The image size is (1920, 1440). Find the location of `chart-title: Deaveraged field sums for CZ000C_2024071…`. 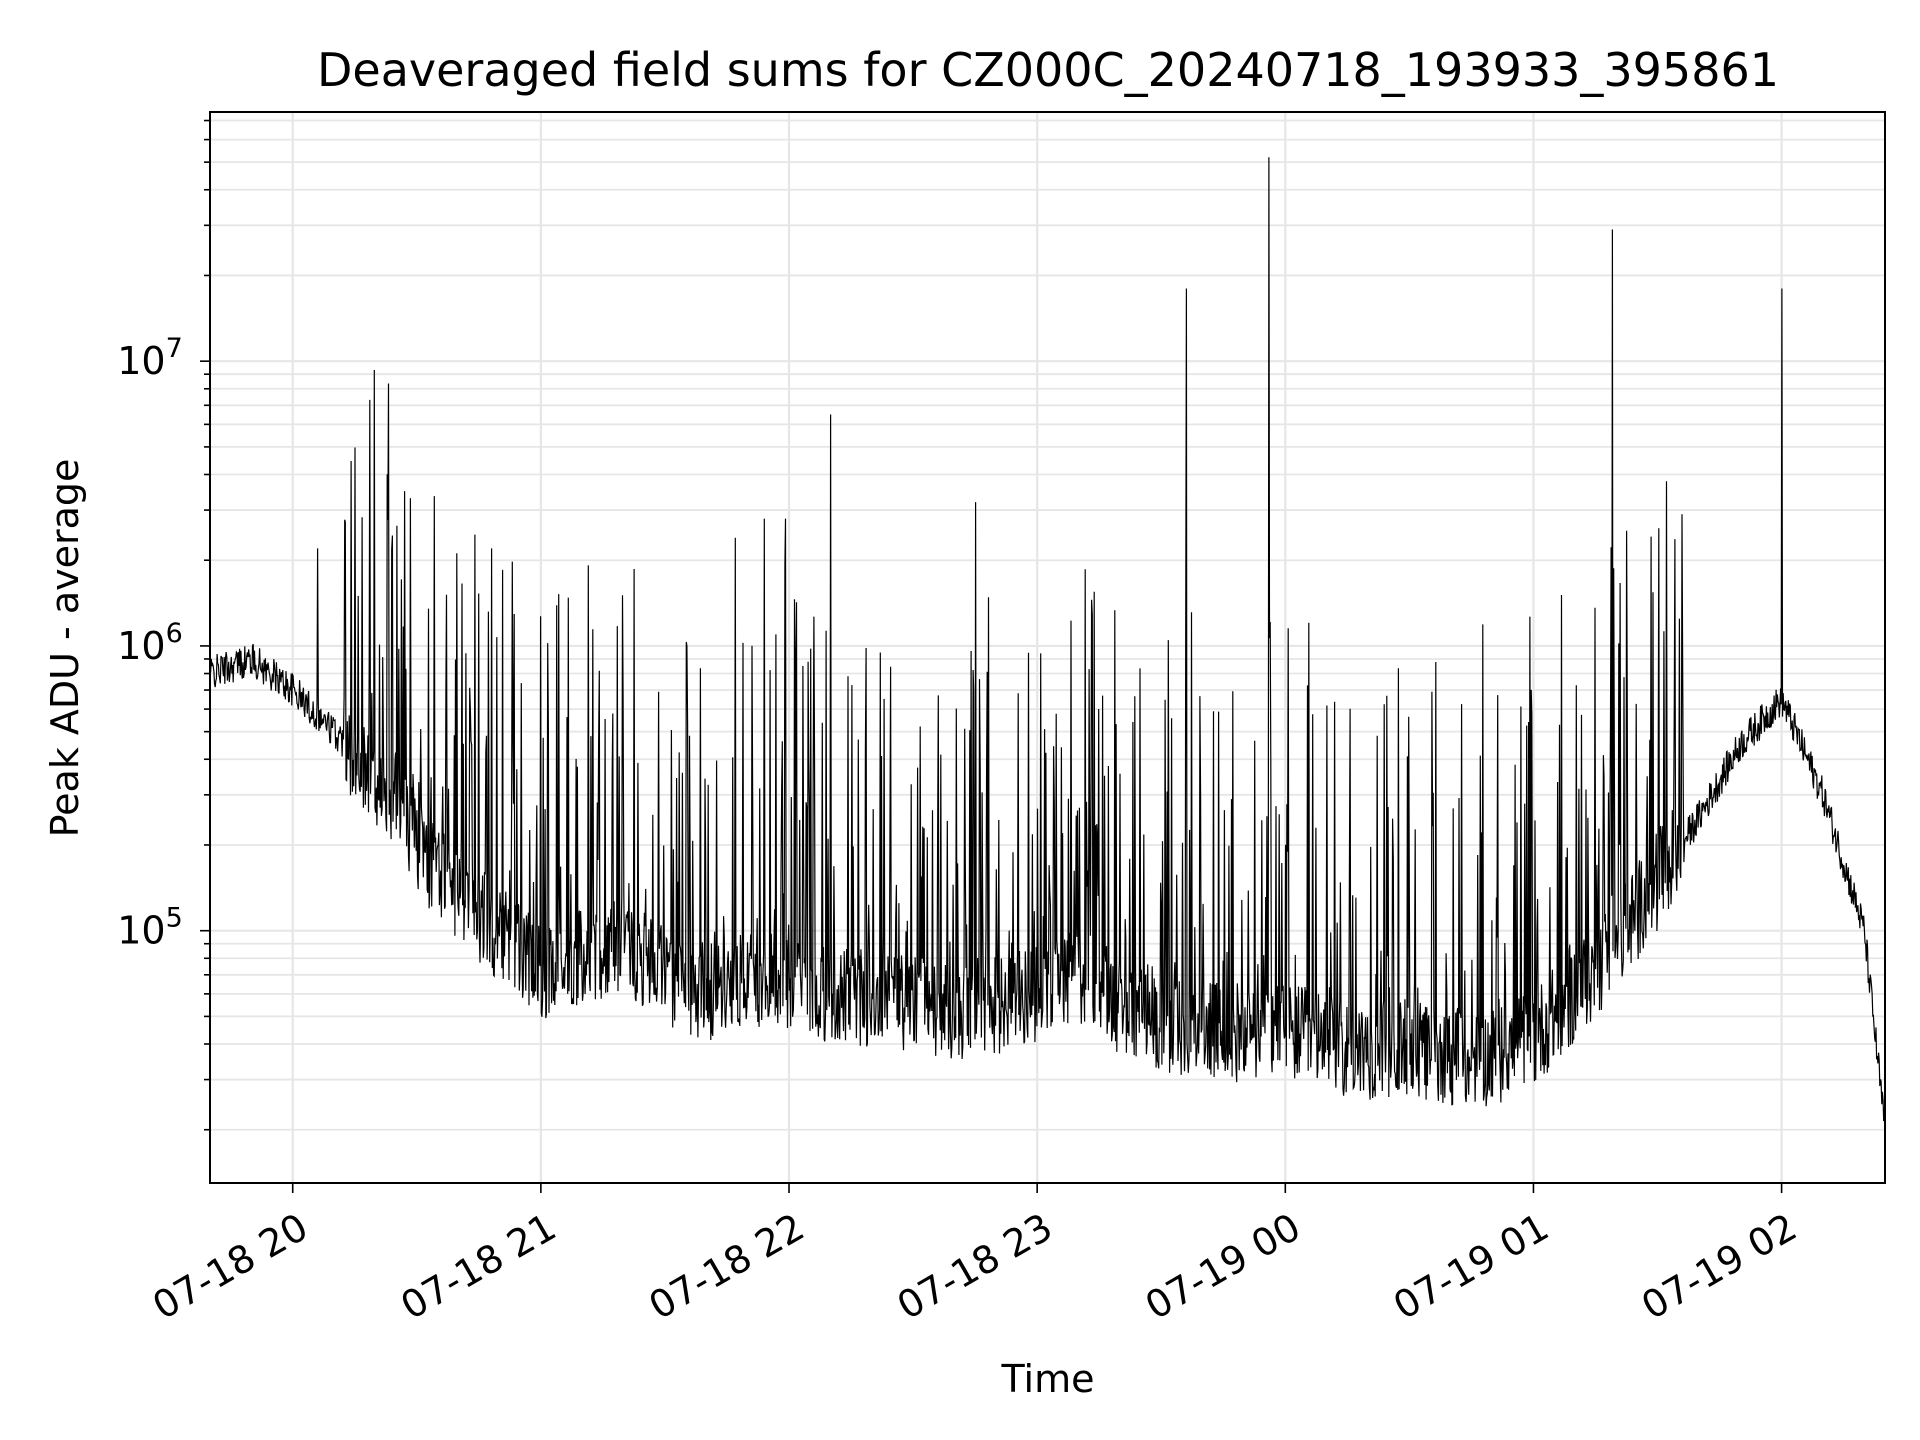

chart-title: Deaveraged field sums for CZ000C_2024071… is located at coordinates (1048, 70).